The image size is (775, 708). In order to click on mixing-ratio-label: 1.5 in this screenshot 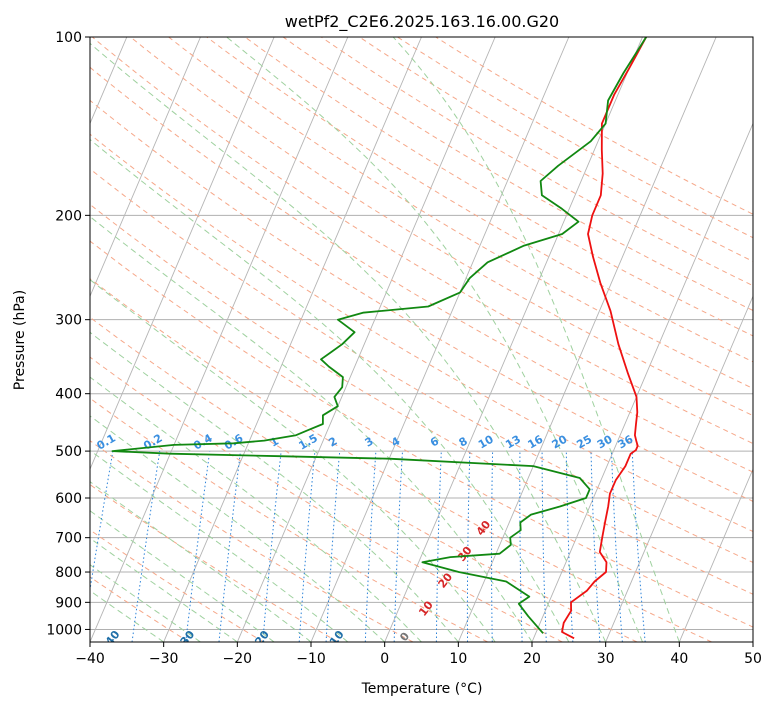, I will do `click(307, 442)`.